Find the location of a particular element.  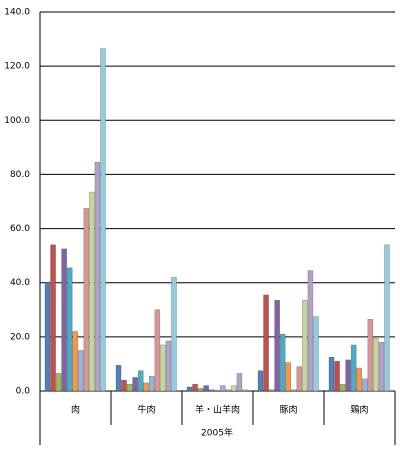

x-tick-label: 肉 is located at coordinates (75, 410).